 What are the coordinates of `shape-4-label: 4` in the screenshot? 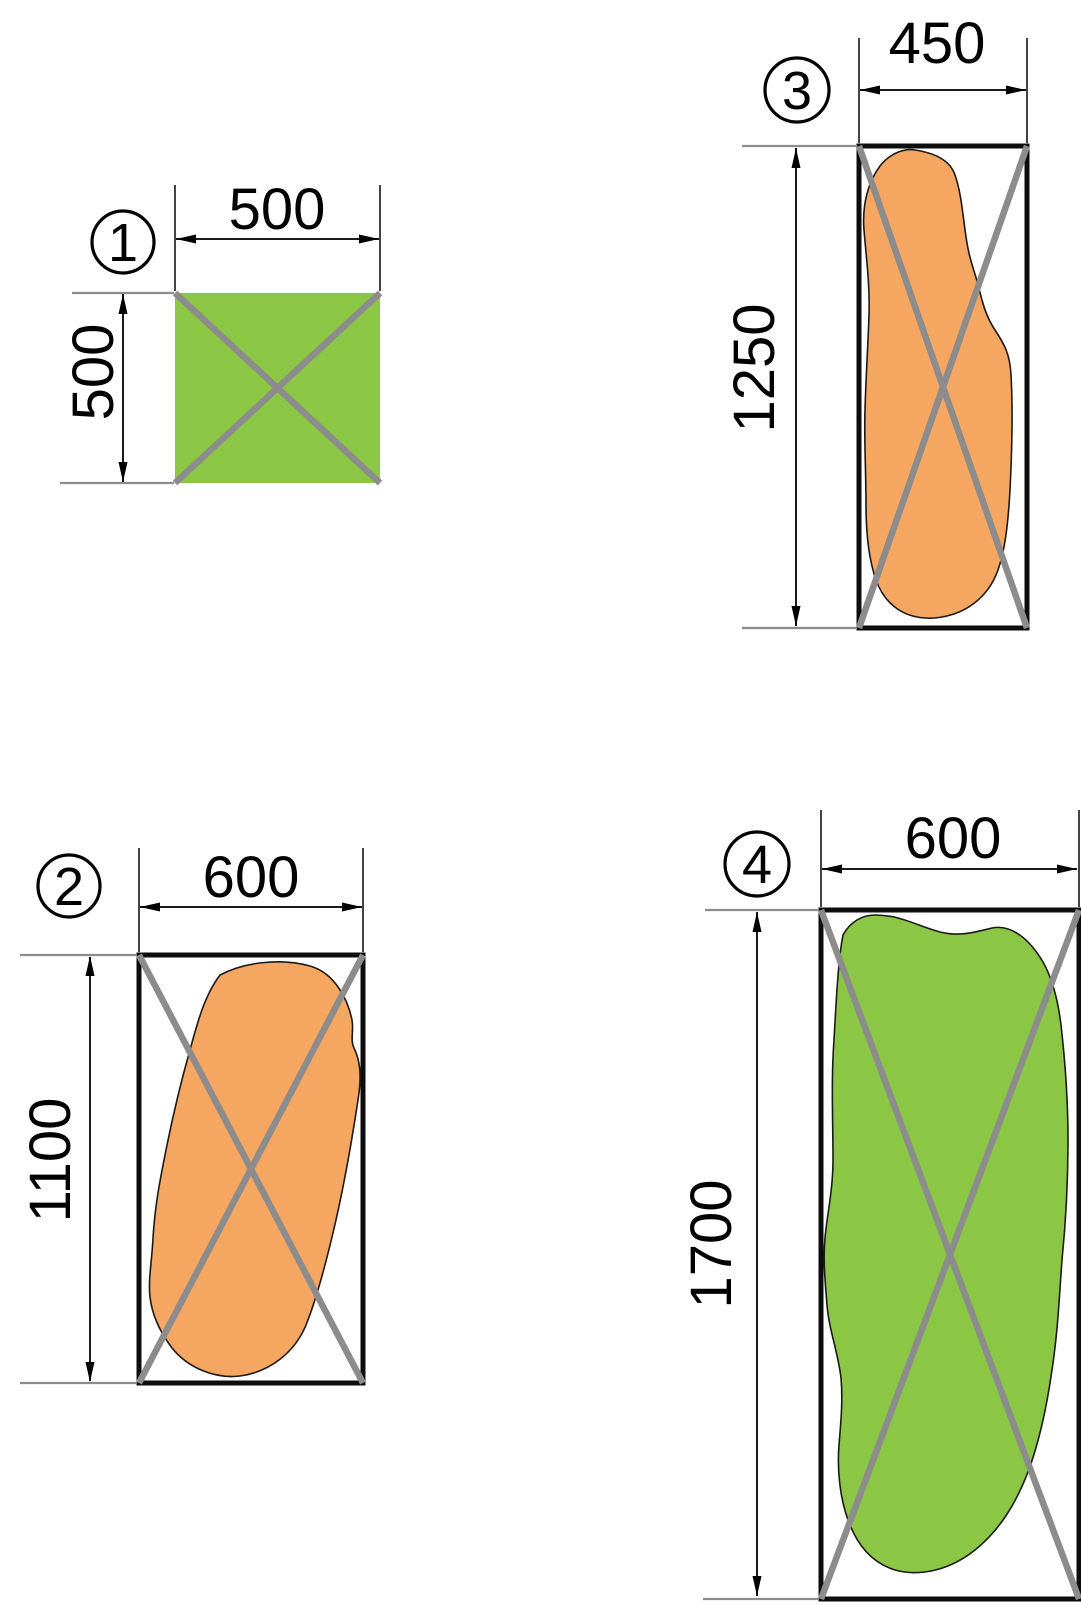 It's located at (757, 864).